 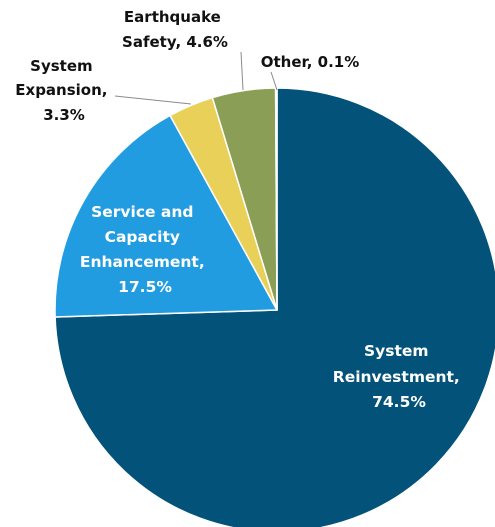 I want to click on label-system-reinvestment: System Reinvestment, 74.5%, so click(x=399, y=376).